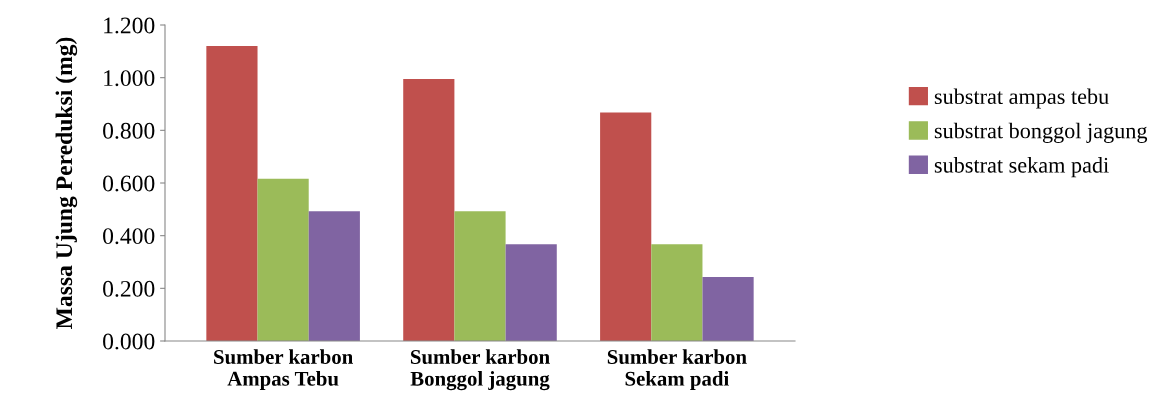 Image resolution: width=1175 pixels, height=409 pixels. Describe the element at coordinates (66, 183) in the screenshot. I see `y-axis-title: Massa Ujung Pereduksi (mg)` at that location.